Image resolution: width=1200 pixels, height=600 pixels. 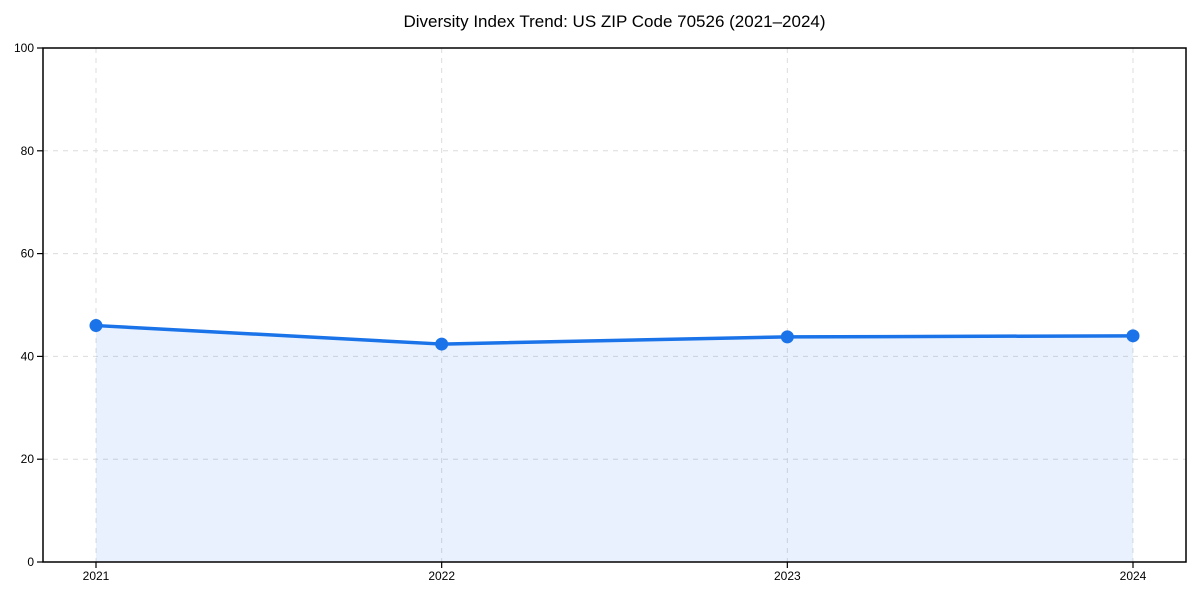 I want to click on y-tick-label: 20, so click(x=28, y=459).